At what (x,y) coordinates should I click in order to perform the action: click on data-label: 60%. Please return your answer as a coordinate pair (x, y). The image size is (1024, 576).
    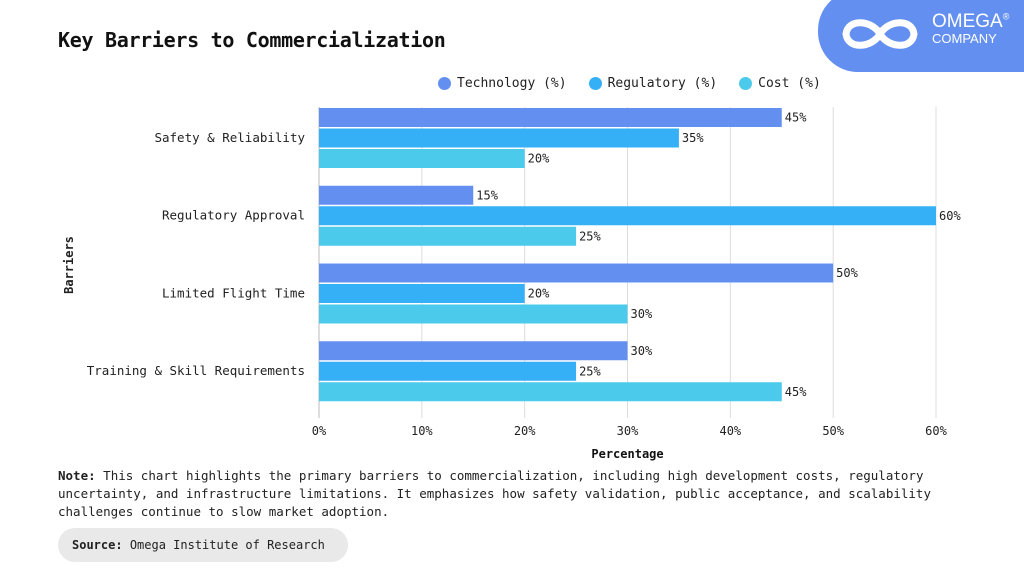
    Looking at the image, I should click on (950, 216).